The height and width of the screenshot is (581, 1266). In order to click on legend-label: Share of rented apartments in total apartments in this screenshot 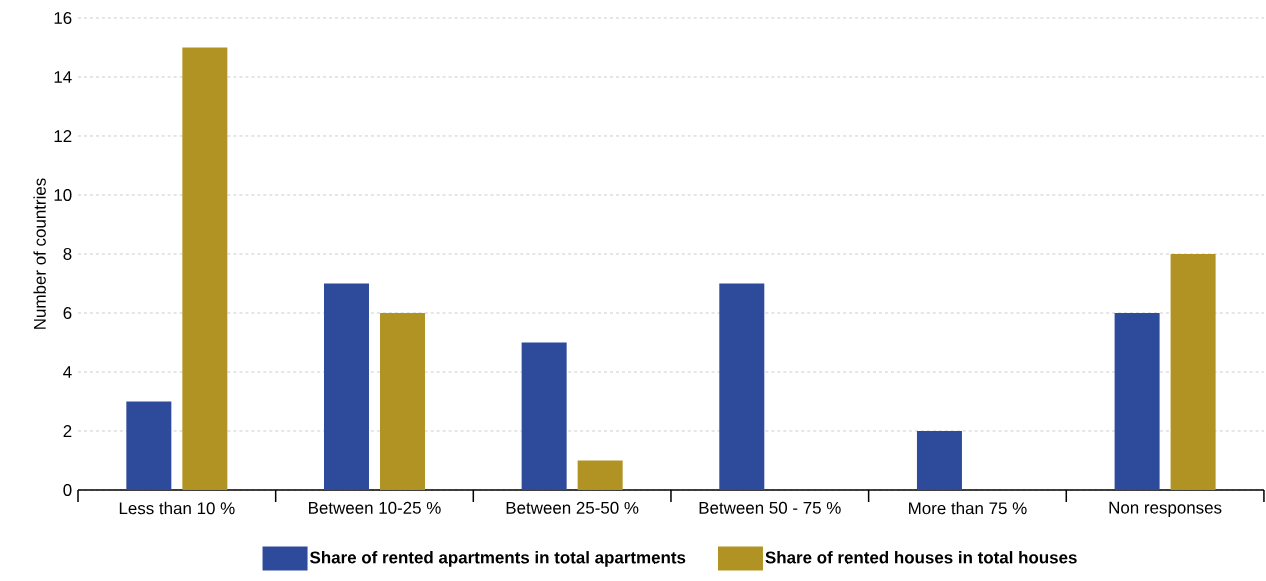, I will do `click(498, 559)`.